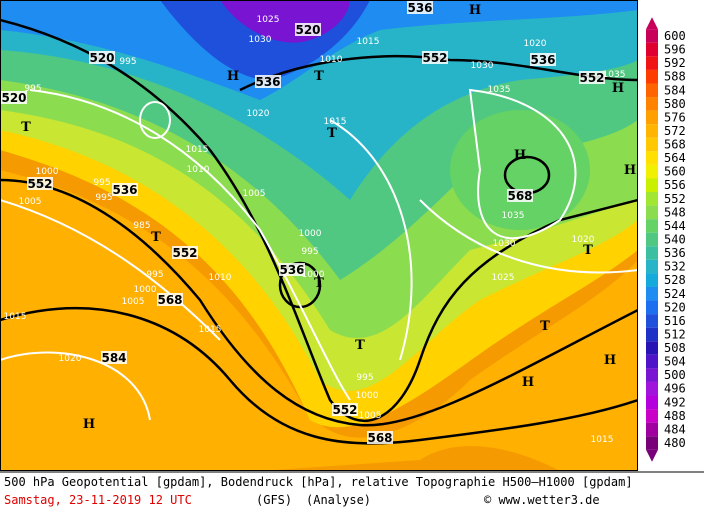  What do you see at coordinates (675, 294) in the screenshot?
I see `legend-label: 524` at bounding box center [675, 294].